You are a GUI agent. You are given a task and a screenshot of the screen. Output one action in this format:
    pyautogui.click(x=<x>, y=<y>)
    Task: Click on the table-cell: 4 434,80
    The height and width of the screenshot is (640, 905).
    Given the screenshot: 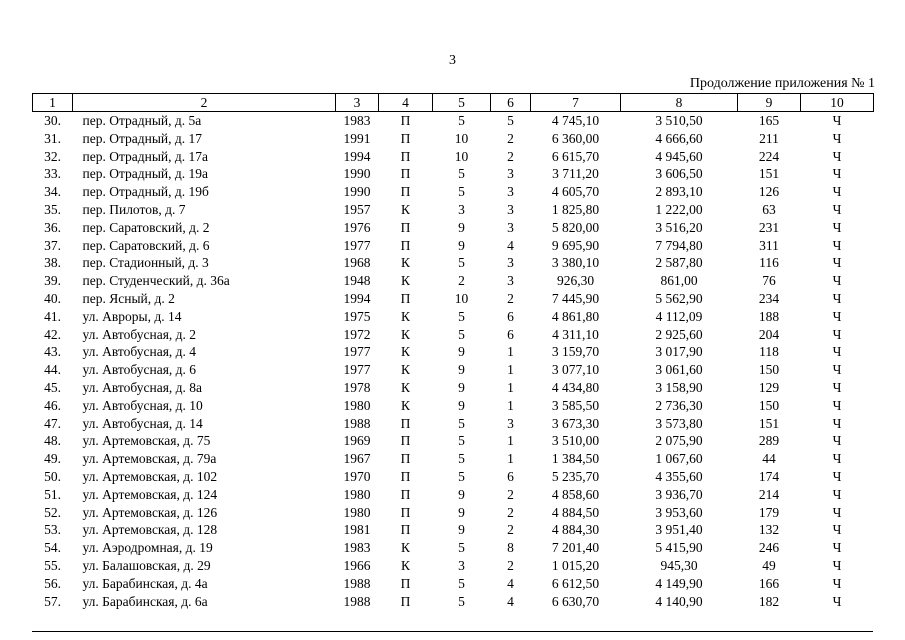 What is the action you would take?
    pyautogui.click(x=575, y=387)
    